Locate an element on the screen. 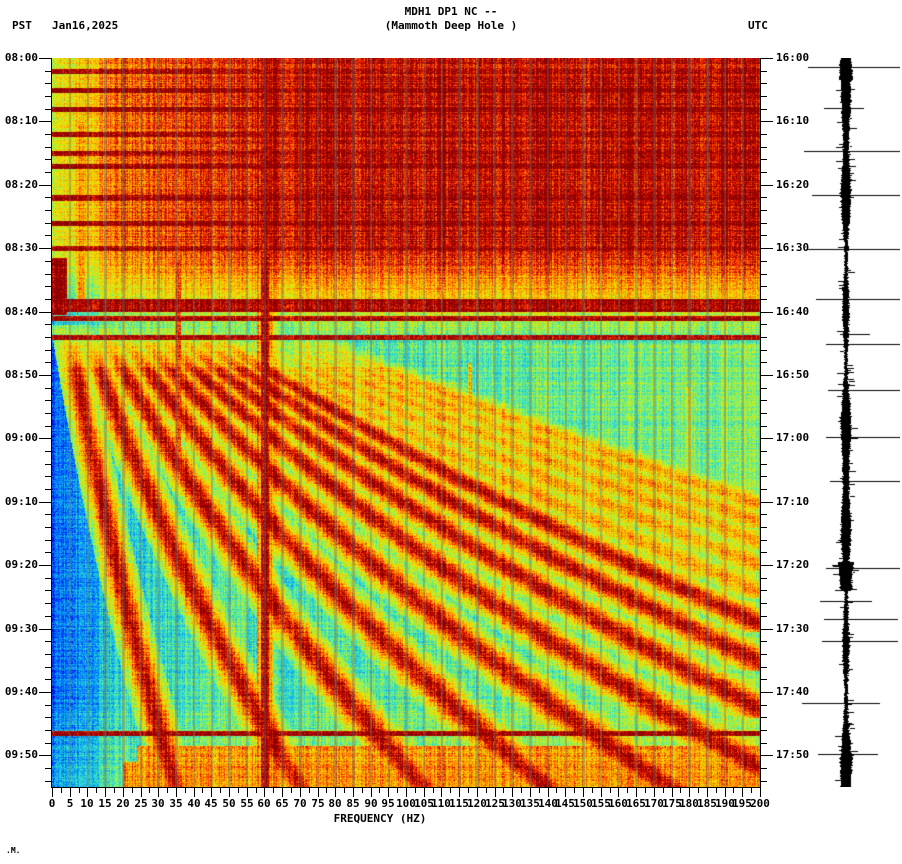 This screenshot has width=902, height=864. freq-tick-label: 30 is located at coordinates (158, 803).